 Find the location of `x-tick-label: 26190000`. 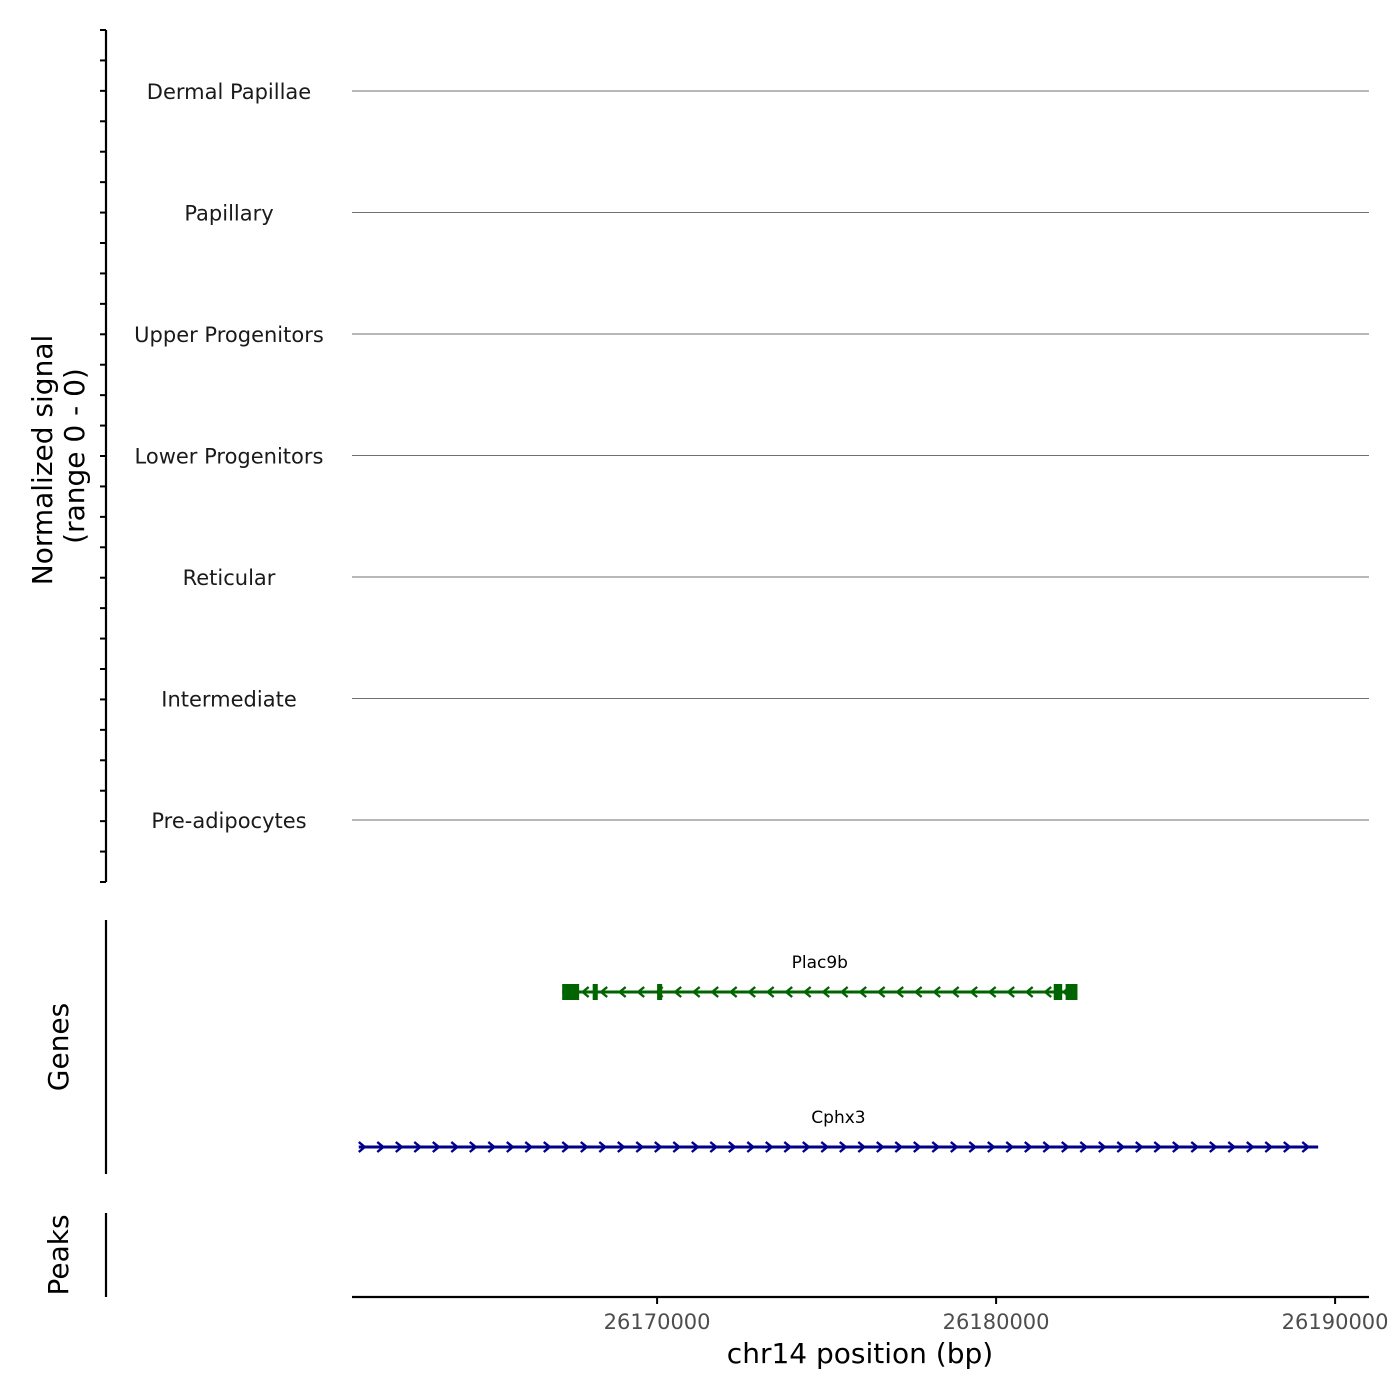

x-tick-label: 26190000 is located at coordinates (1335, 1322).